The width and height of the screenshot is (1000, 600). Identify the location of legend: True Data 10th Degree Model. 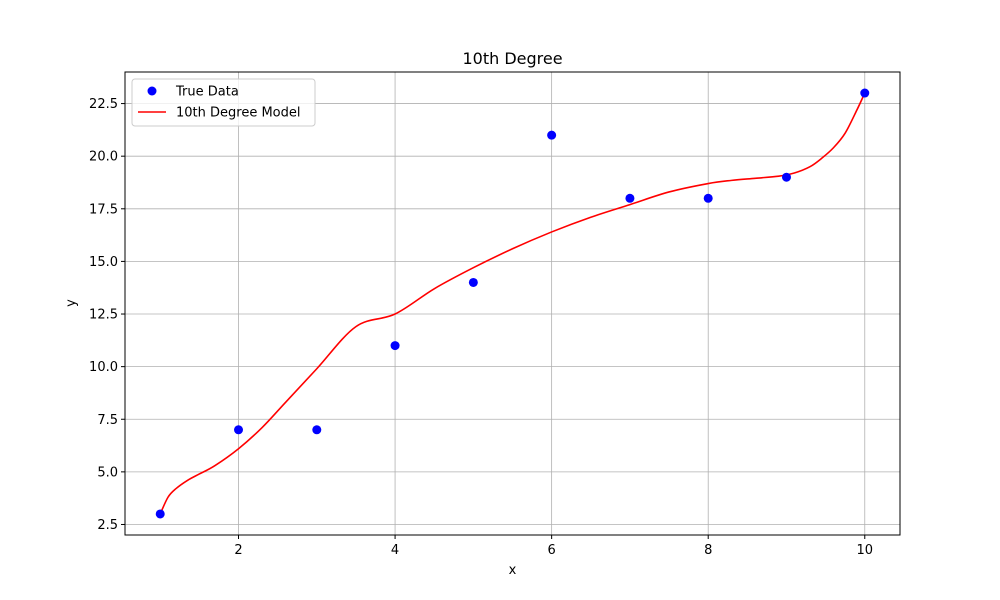
(223, 102).